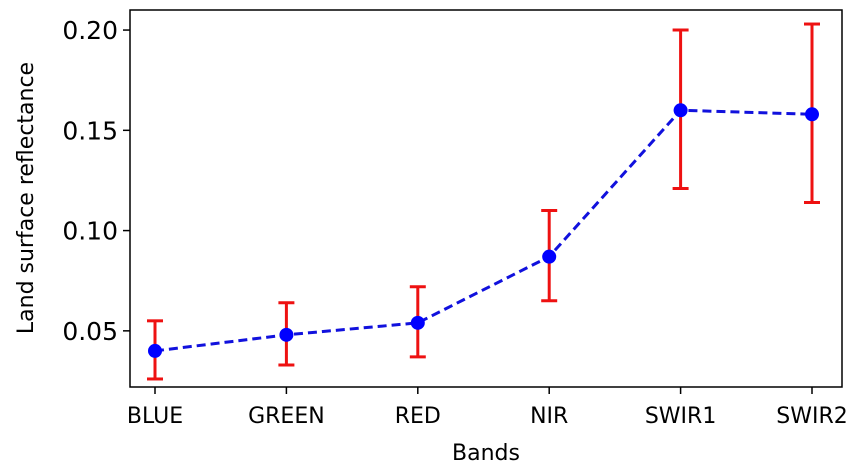 This screenshot has width=855, height=463. I want to click on y-axis: 0.05 0.10 0.15 0.20, so click(96, 181).